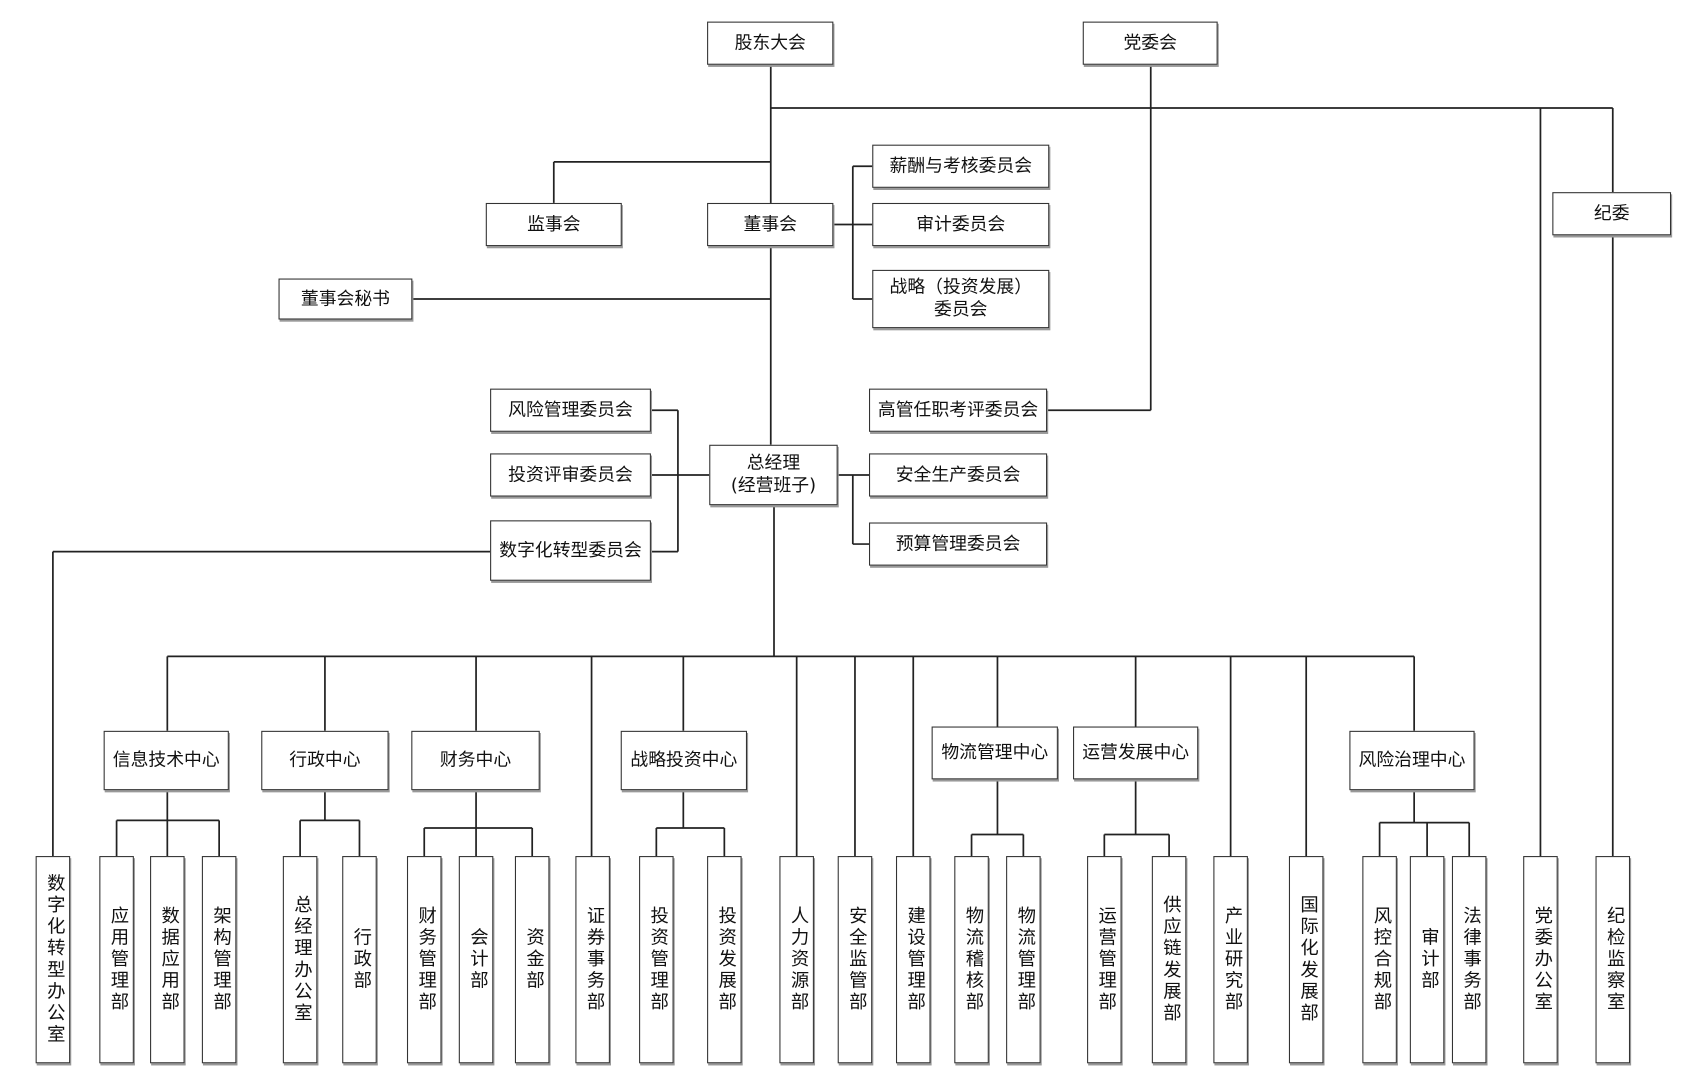  I want to click on org-node-label: 股东大会, so click(770, 42).